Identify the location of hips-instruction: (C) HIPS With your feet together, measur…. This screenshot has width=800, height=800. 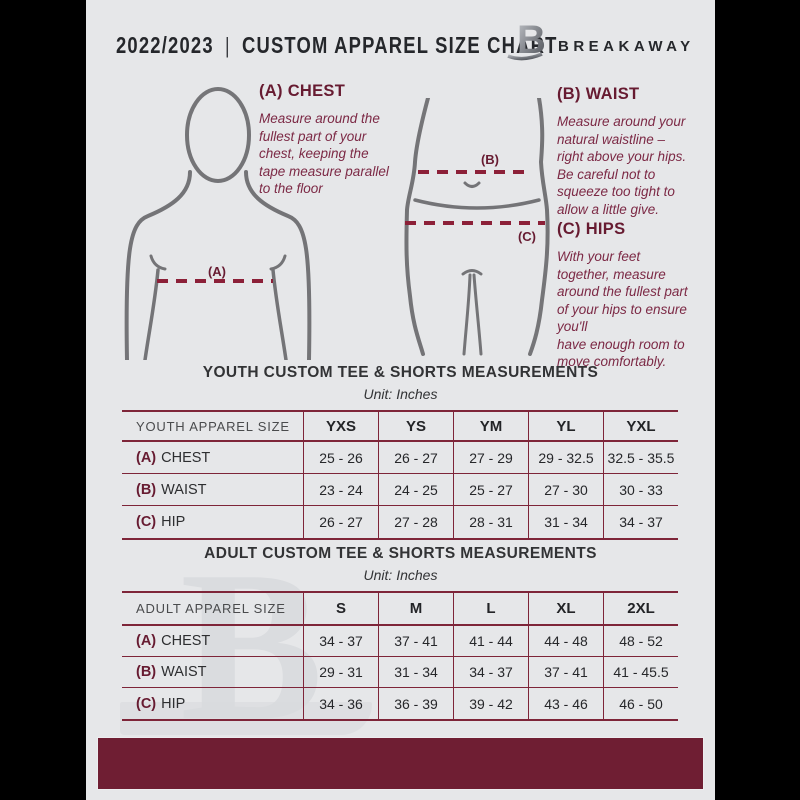
(635, 295).